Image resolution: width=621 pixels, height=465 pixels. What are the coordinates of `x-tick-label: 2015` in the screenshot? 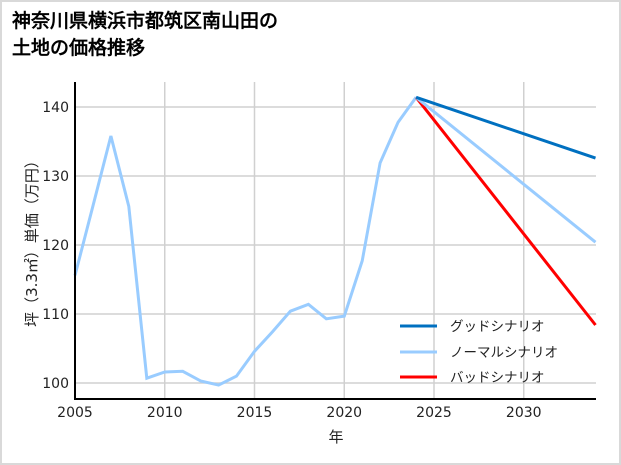 It's located at (255, 413).